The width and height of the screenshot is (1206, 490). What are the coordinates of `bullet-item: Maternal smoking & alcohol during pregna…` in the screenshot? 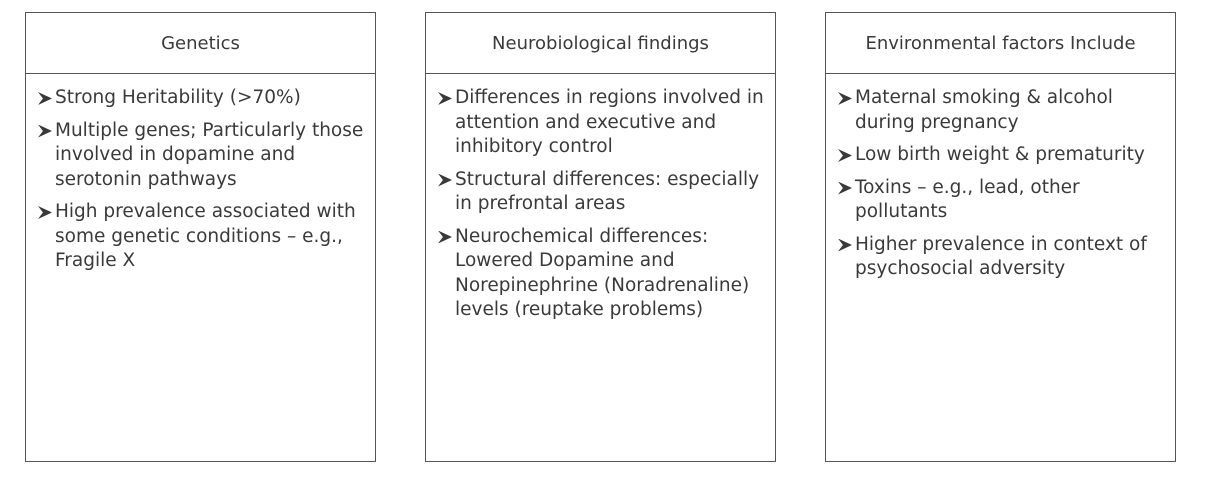 It's located at (1002, 110).